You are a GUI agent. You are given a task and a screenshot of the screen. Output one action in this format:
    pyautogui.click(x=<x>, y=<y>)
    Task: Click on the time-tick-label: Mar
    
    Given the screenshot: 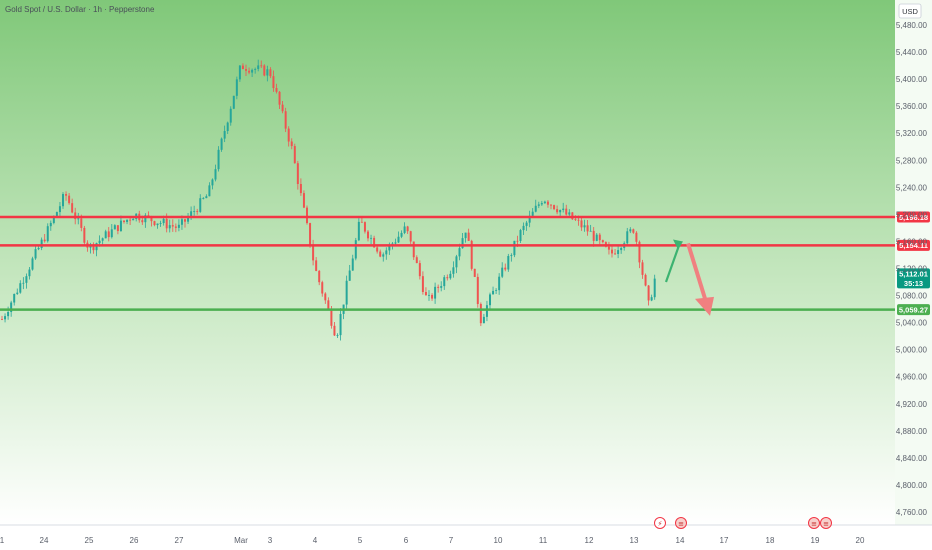 What is the action you would take?
    pyautogui.click(x=241, y=540)
    